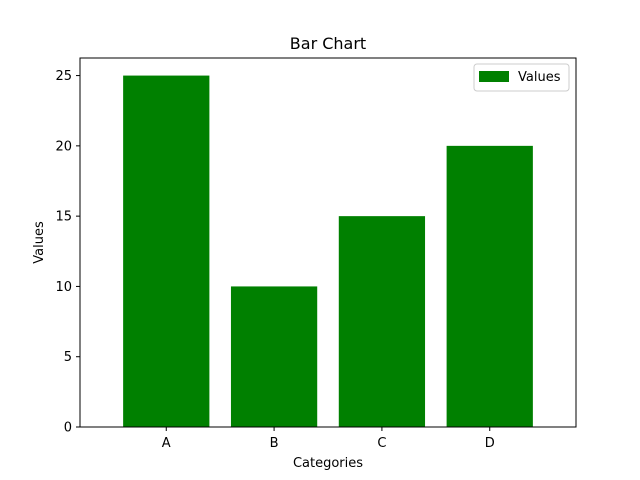  Describe the element at coordinates (494, 76) in the screenshot. I see `legend-swatch` at that location.